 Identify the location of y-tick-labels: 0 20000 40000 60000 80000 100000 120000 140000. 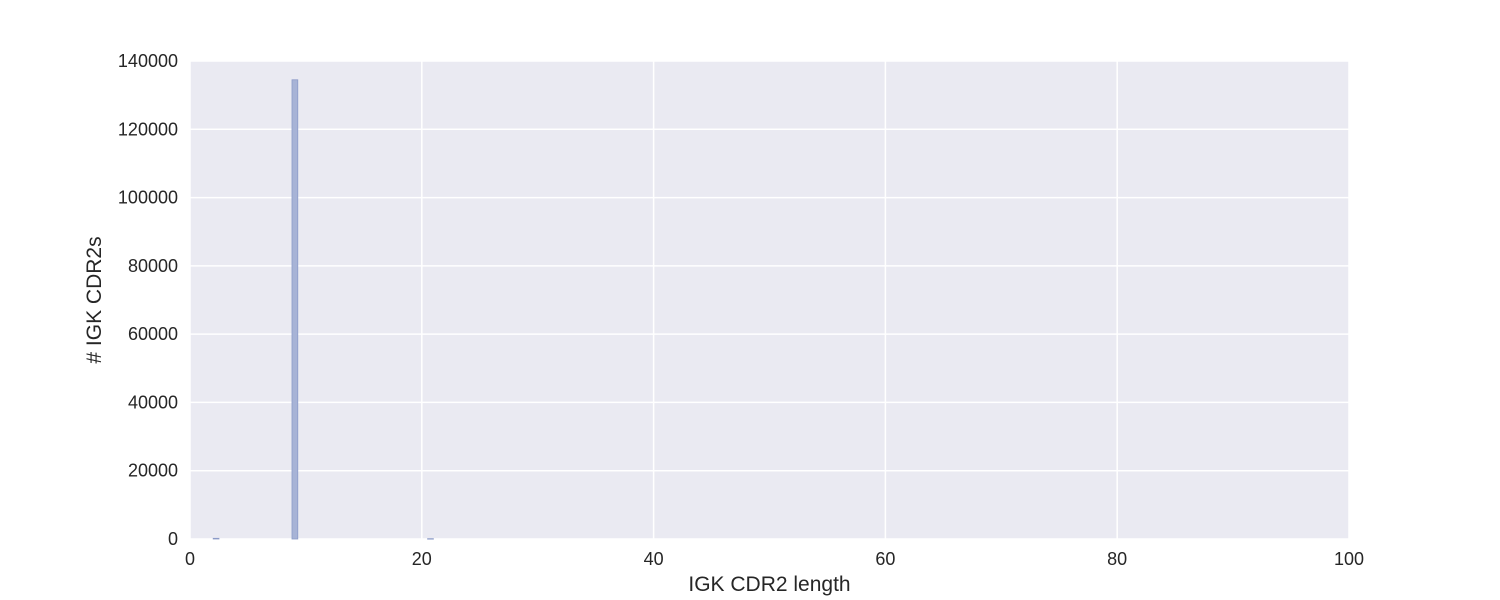
(148, 300).